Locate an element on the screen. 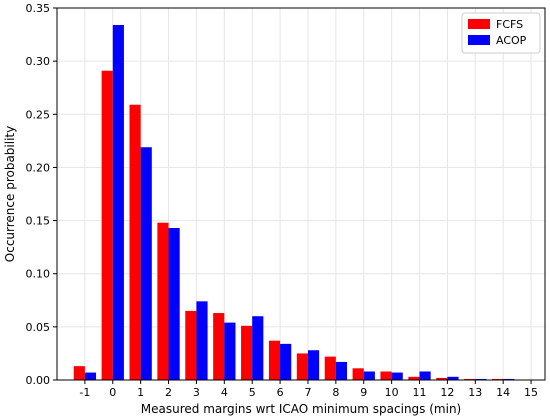 Image resolution: width=550 pixels, height=419 pixels. x-tick-label: 14 is located at coordinates (503, 392).